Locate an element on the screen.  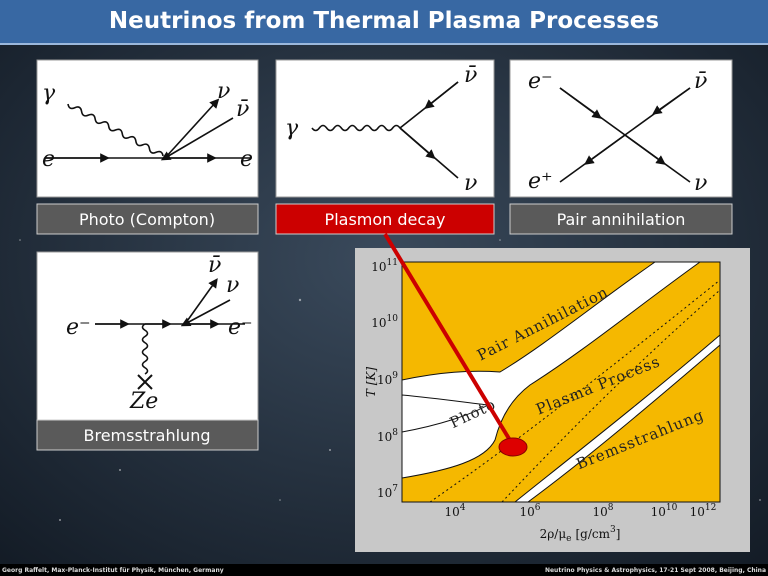
caption: Photo (Compton) is located at coordinates (147, 219).